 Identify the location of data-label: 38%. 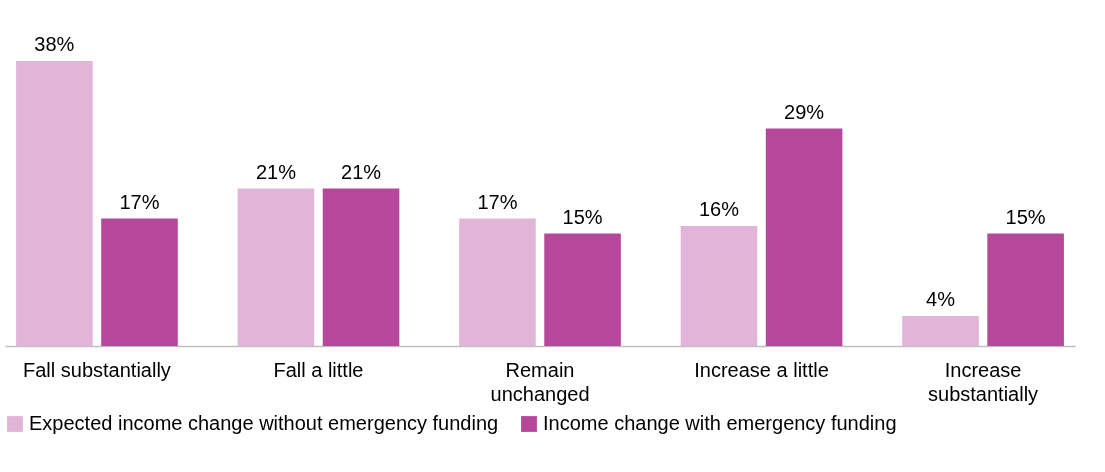
(54, 44).